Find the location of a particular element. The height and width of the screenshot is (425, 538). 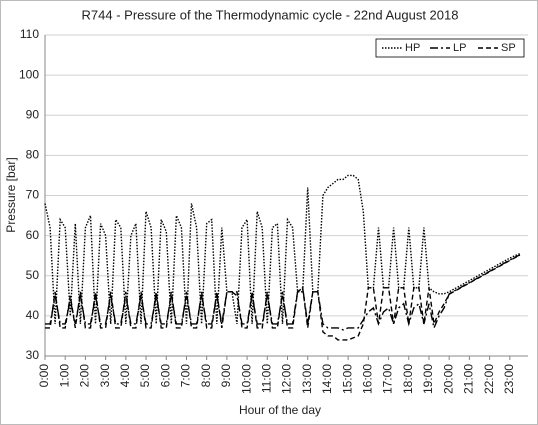

x-tick-label: 23:00 is located at coordinates (509, 379).